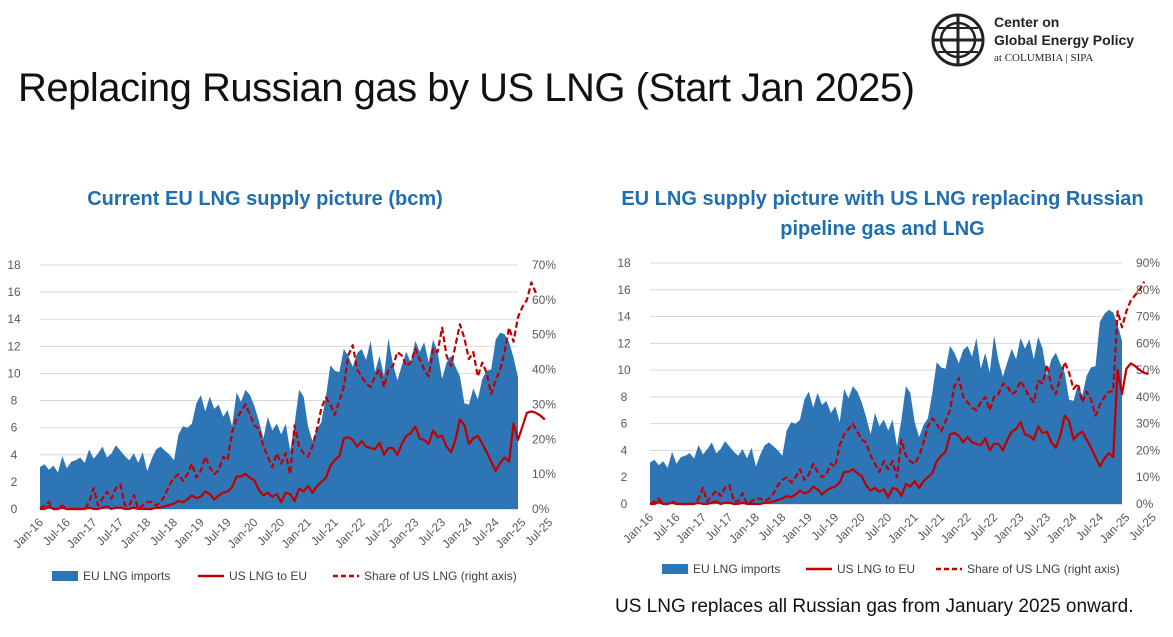  Describe the element at coordinates (958, 40) in the screenshot. I see `globe-seal-icon` at that location.